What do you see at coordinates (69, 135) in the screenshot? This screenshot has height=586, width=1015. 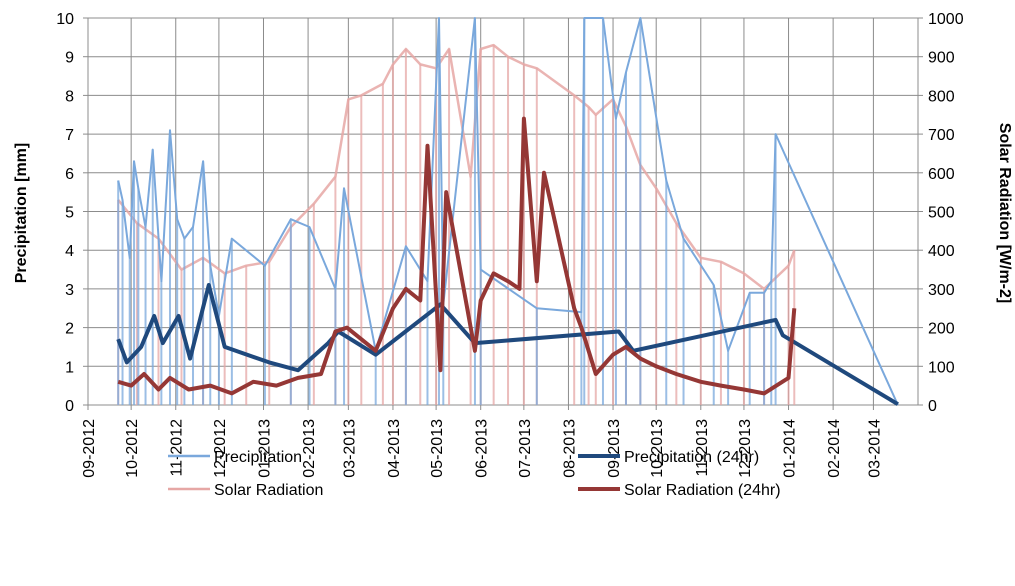 I see `y-tick-label: 7` at bounding box center [69, 135].